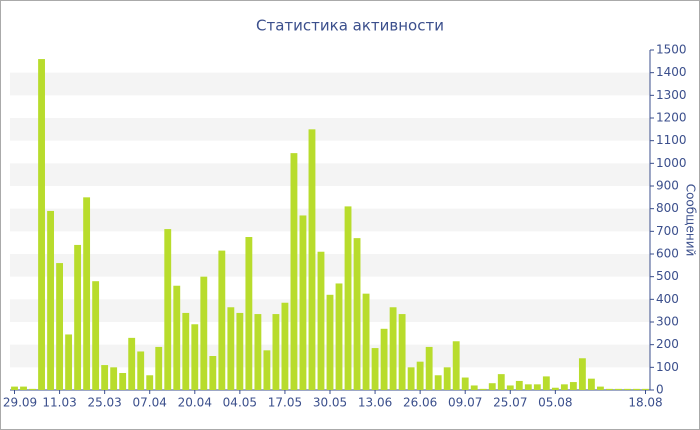  I want to click on x-tick-label: 17.05, so click(285, 403).